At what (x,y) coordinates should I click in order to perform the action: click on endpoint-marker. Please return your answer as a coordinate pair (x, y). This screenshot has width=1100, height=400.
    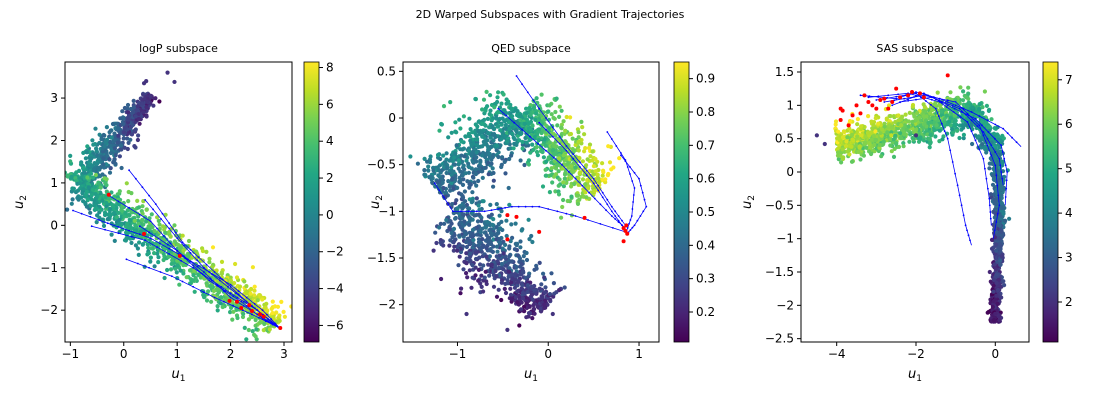
    Looking at the image, I should click on (241, 308).